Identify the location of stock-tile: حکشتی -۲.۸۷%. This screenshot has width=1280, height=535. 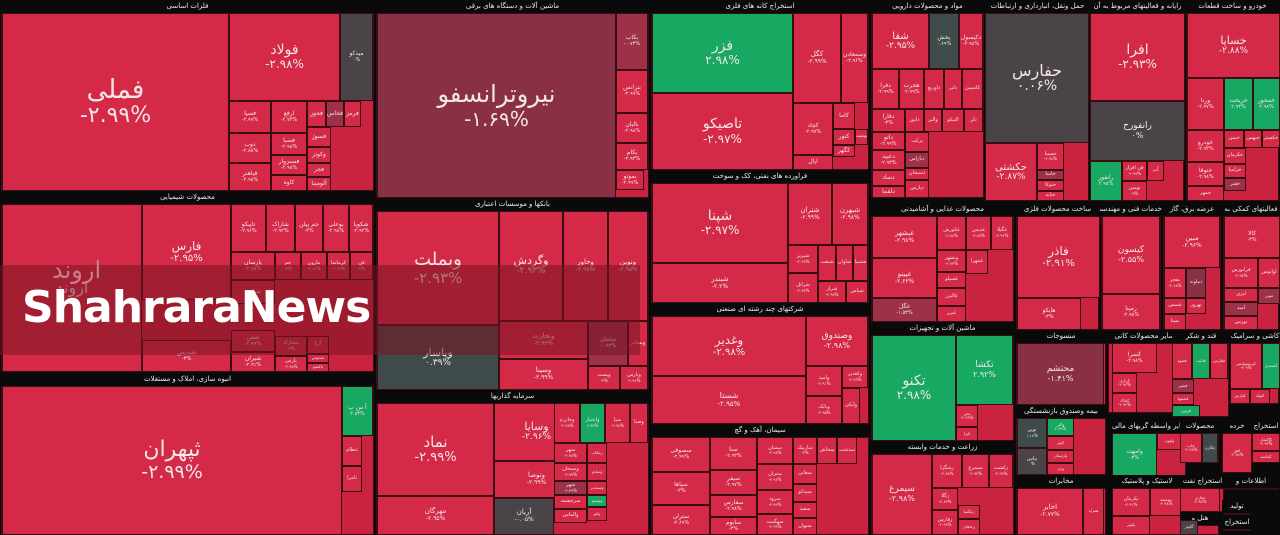
(1011, 172).